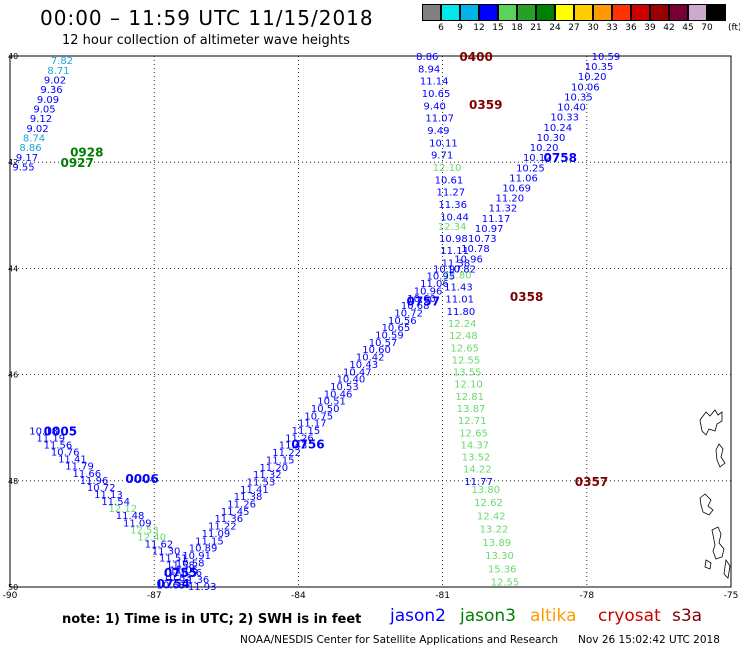  I want to click on scale-label: 9, so click(460, 28).